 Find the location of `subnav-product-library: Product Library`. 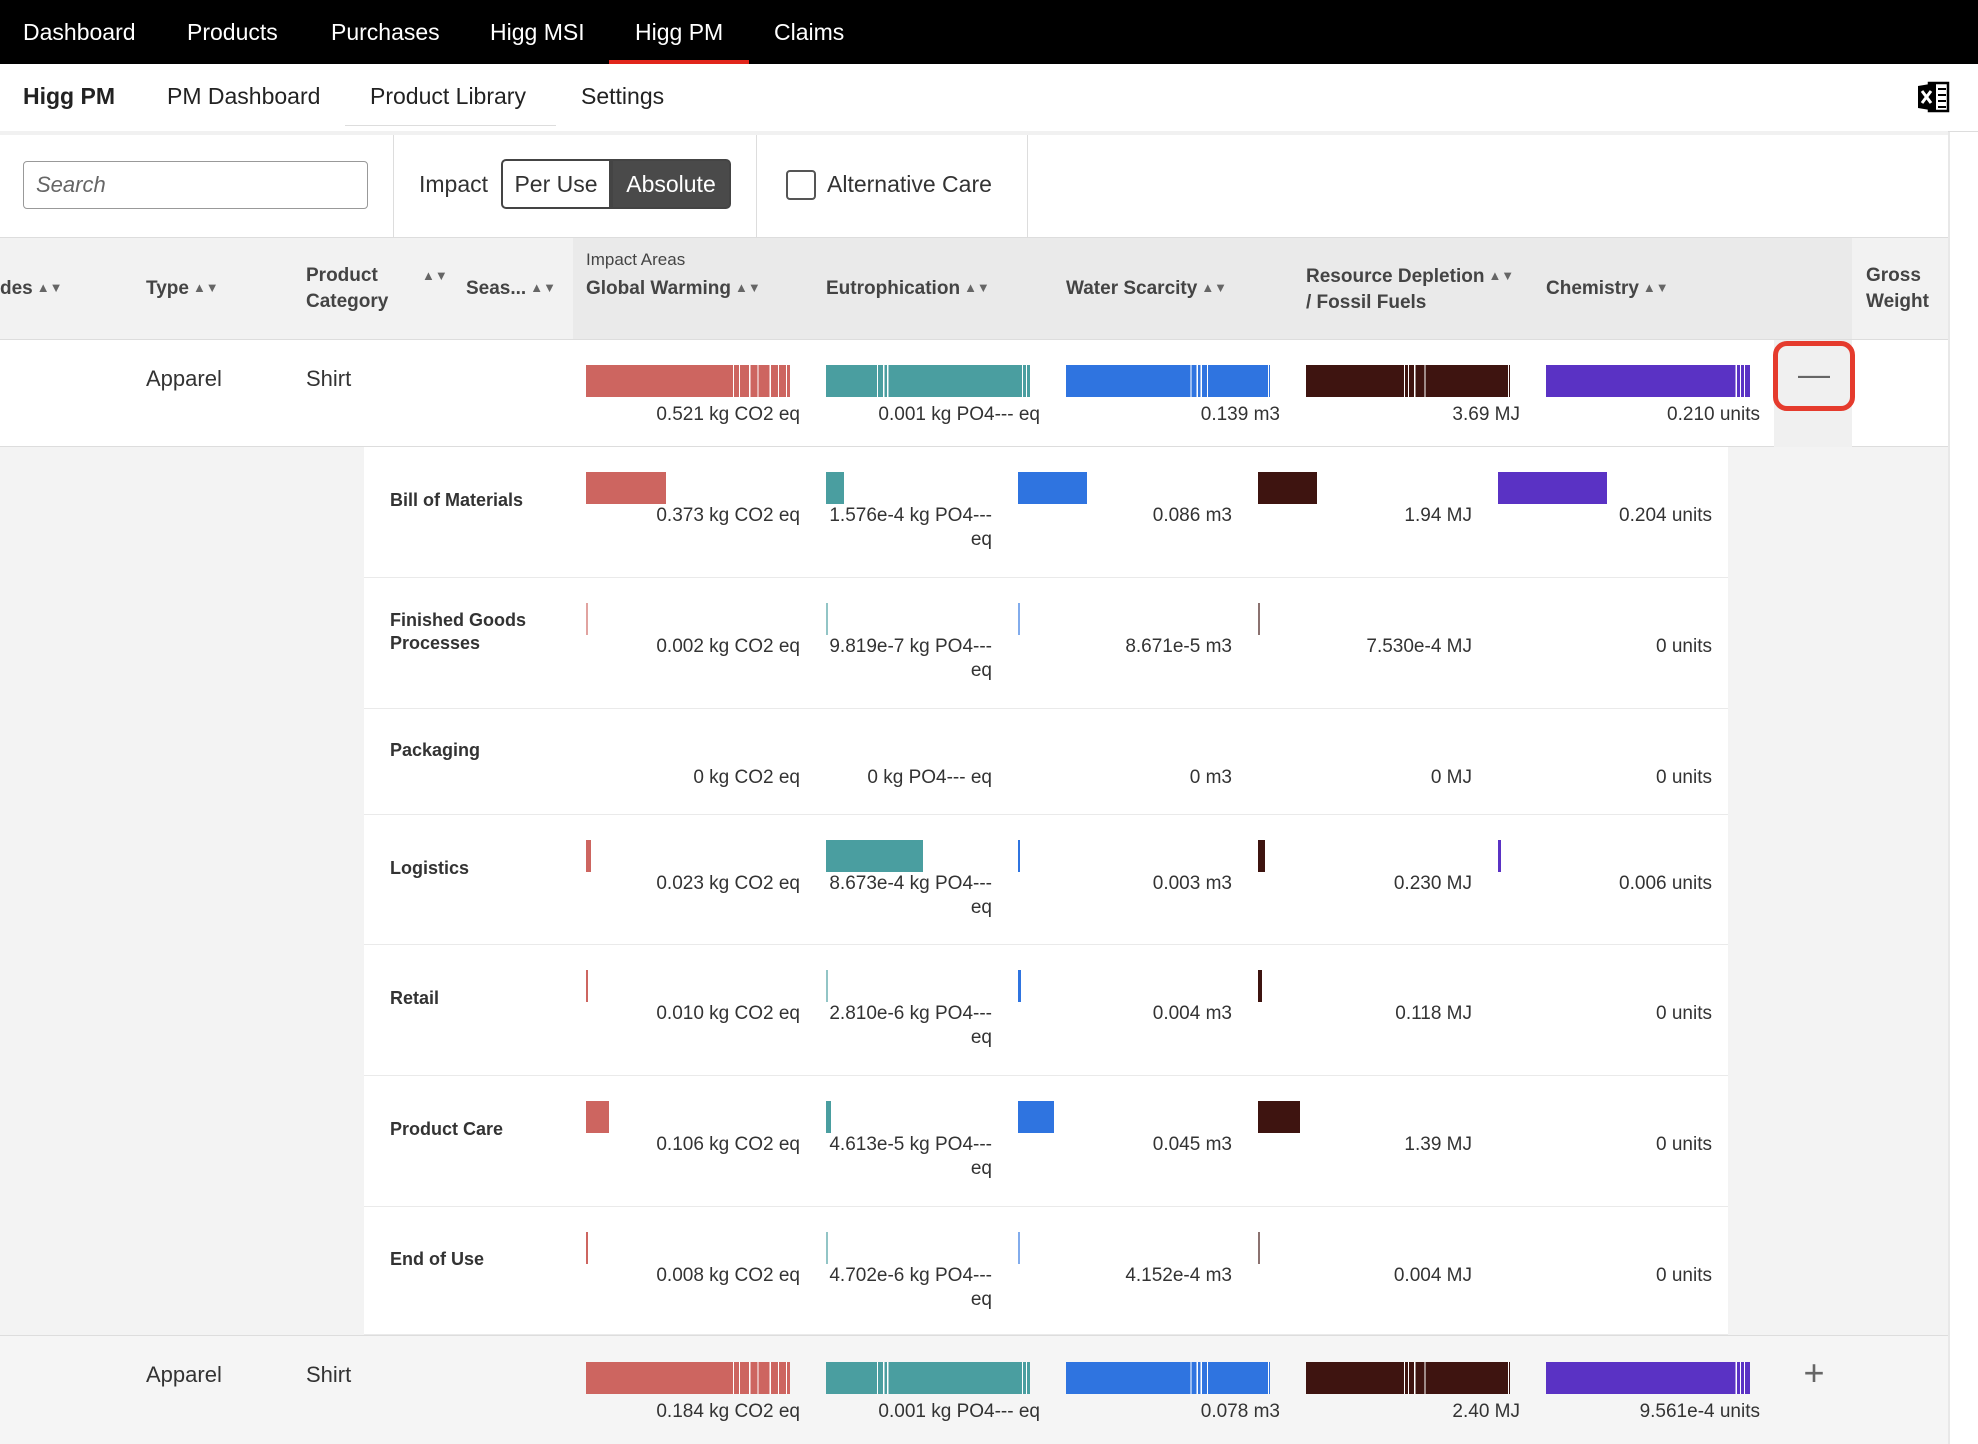

subnav-product-library: Product Library is located at coordinates (448, 96).